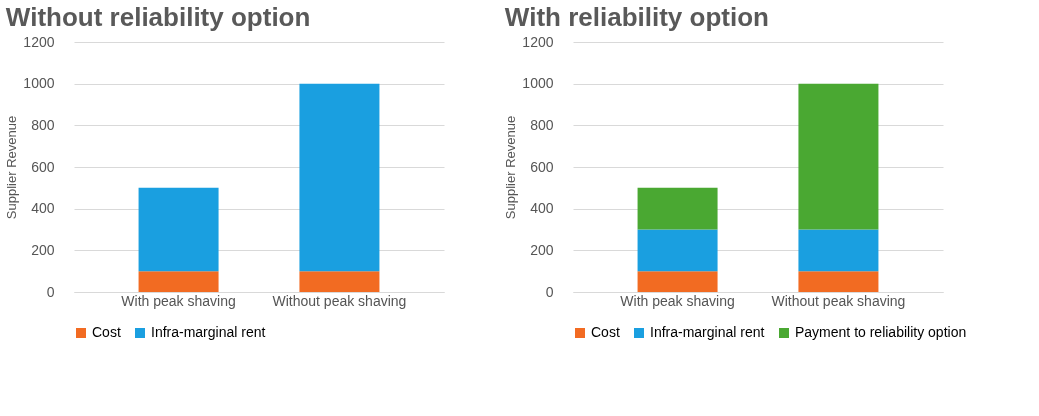  I want to click on chart-title: Without reliability option, so click(158, 17).